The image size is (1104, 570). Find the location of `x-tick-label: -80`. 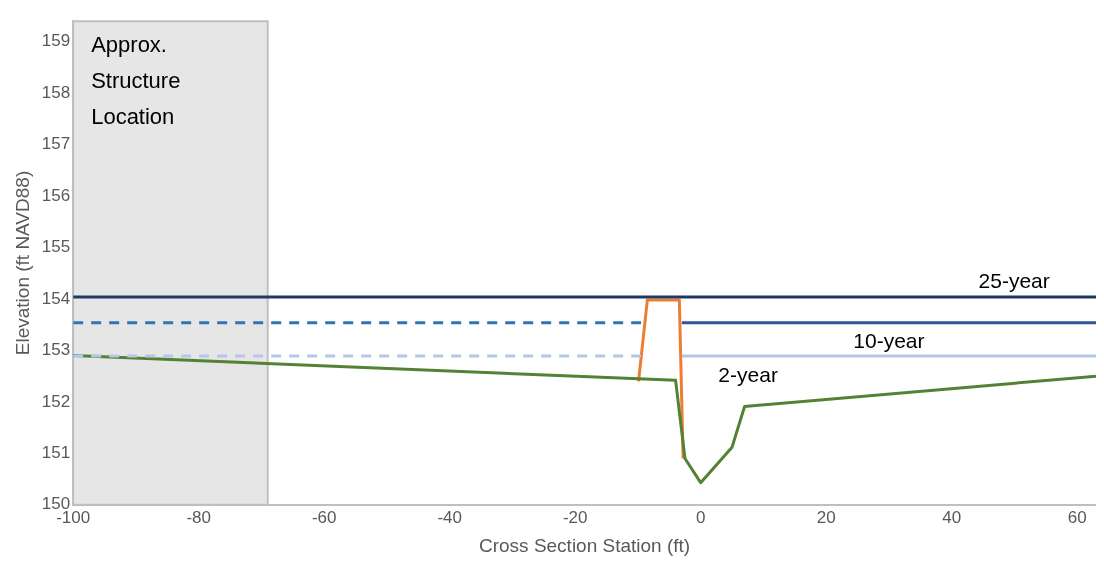

x-tick-label: -80 is located at coordinates (198, 517).